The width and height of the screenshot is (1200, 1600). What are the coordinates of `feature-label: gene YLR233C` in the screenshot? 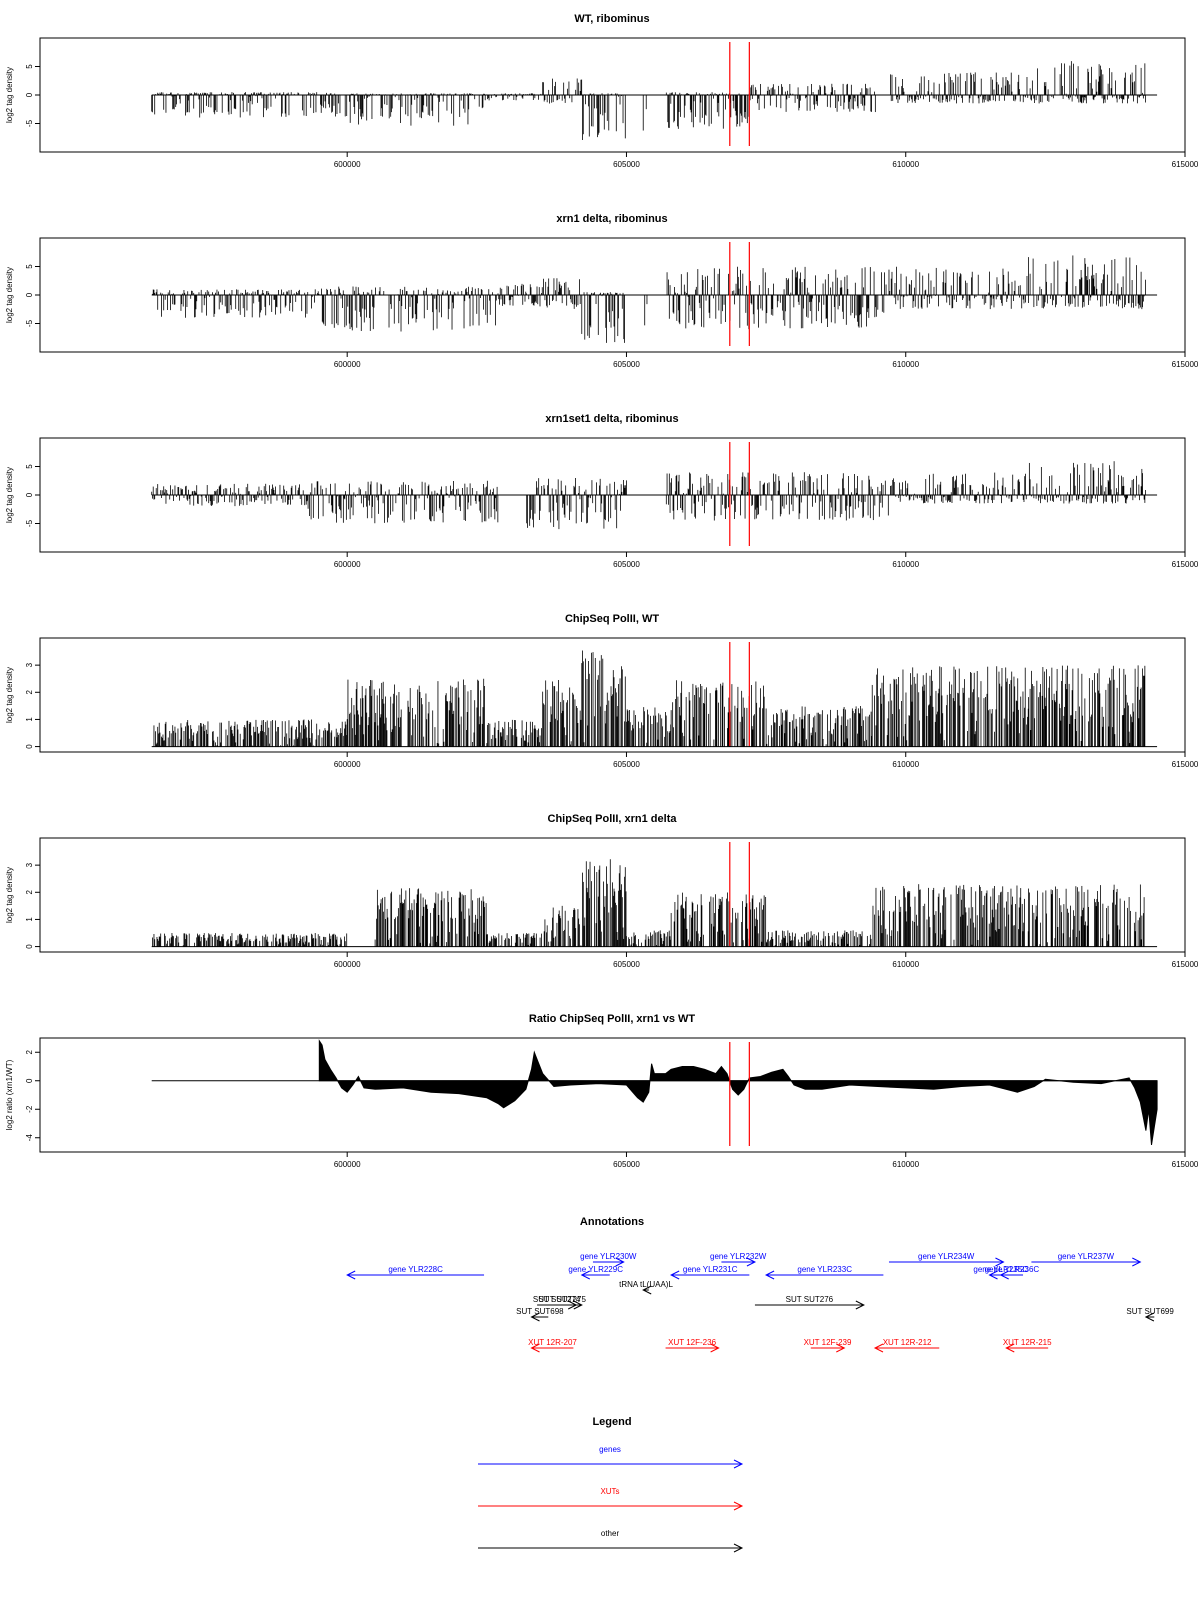 It's located at (824, 1269).